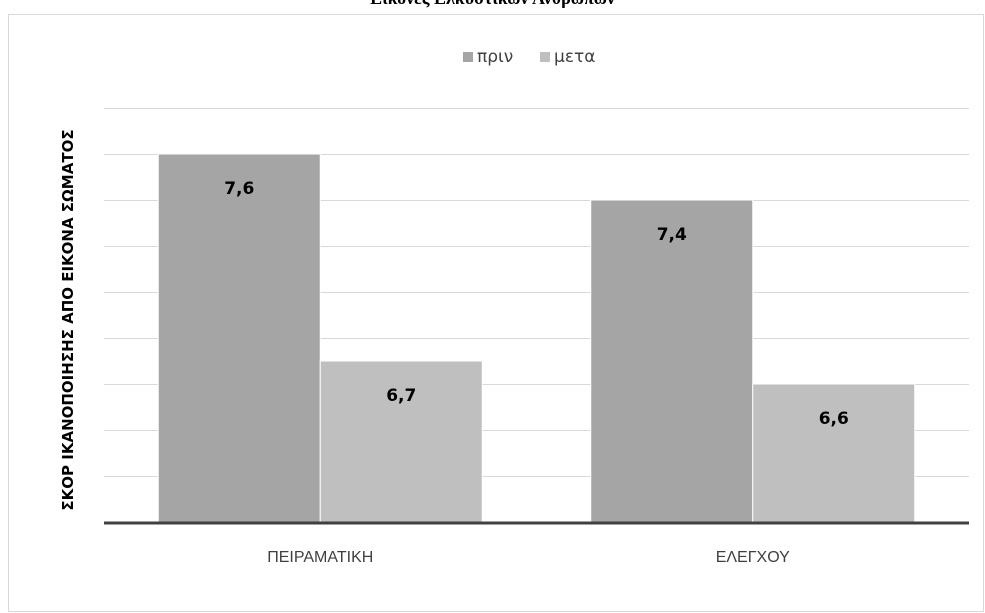 This screenshot has width=985, height=613. I want to click on y-axis-title: ΣΚΟΡ ΙΚΑΝΟΠΟΙΗΣΗΣ ΑΠΟ ΕΙΚΟΝΑ ΣΩΜΑΤΟΣ, so click(68, 319).